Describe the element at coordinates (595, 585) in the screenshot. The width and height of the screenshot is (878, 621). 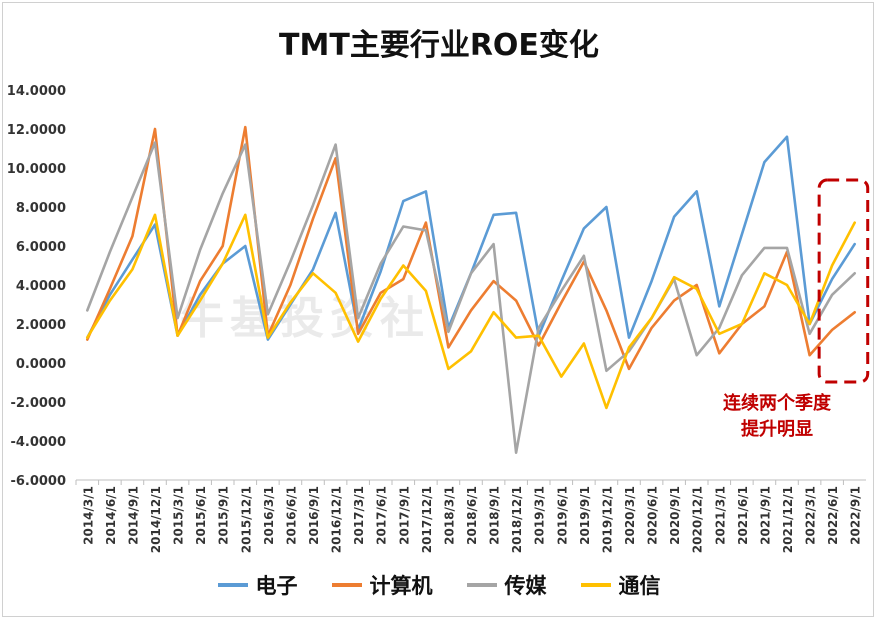
I see `legend-swatch-telecom` at that location.